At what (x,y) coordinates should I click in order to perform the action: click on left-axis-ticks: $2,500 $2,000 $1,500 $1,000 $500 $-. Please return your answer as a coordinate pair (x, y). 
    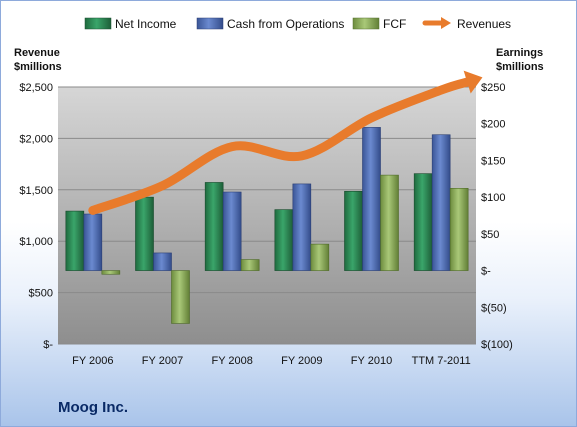
    Looking at the image, I should click on (36, 216).